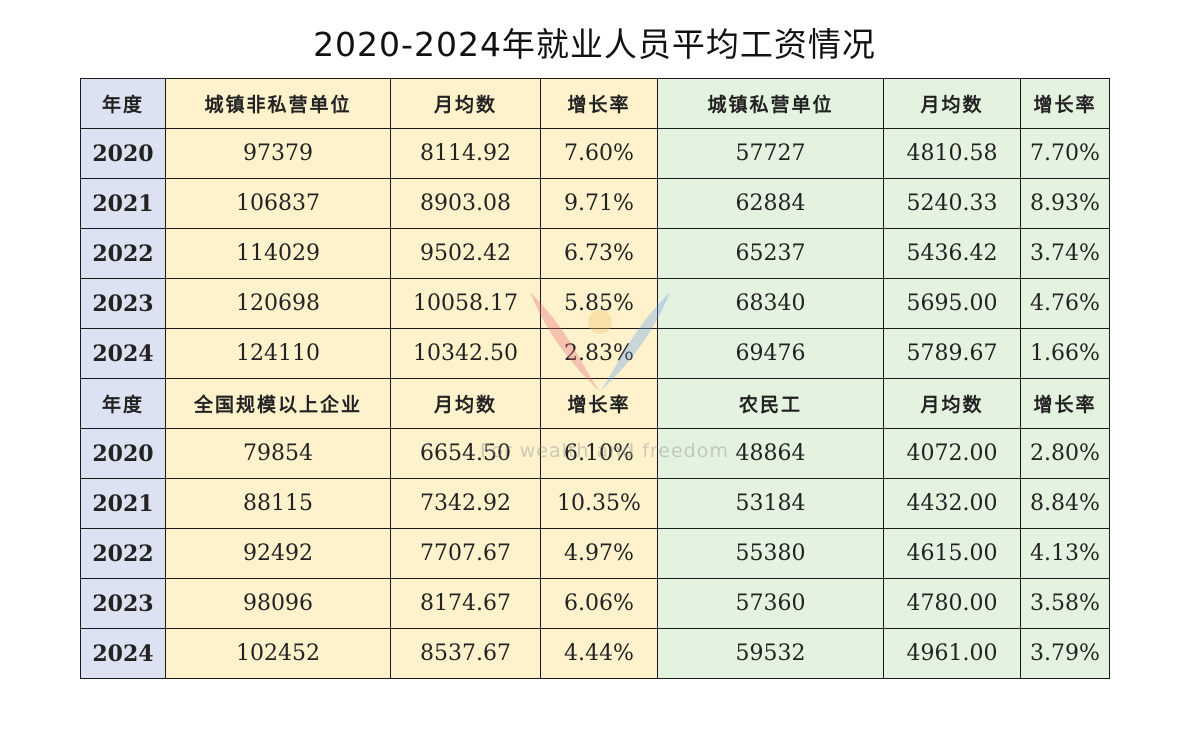  I want to click on monthly-avg-cell: 4432.00, so click(952, 503).